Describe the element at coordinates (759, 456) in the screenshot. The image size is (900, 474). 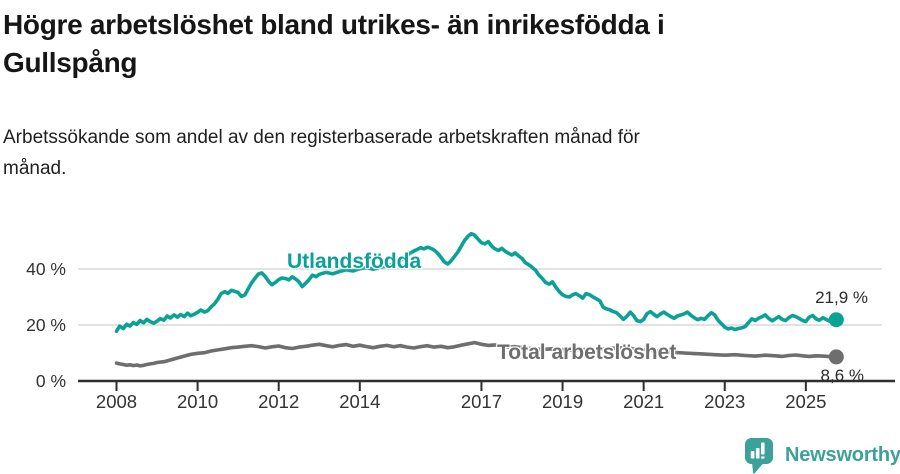
I see `newsworthy-logo-icon` at that location.